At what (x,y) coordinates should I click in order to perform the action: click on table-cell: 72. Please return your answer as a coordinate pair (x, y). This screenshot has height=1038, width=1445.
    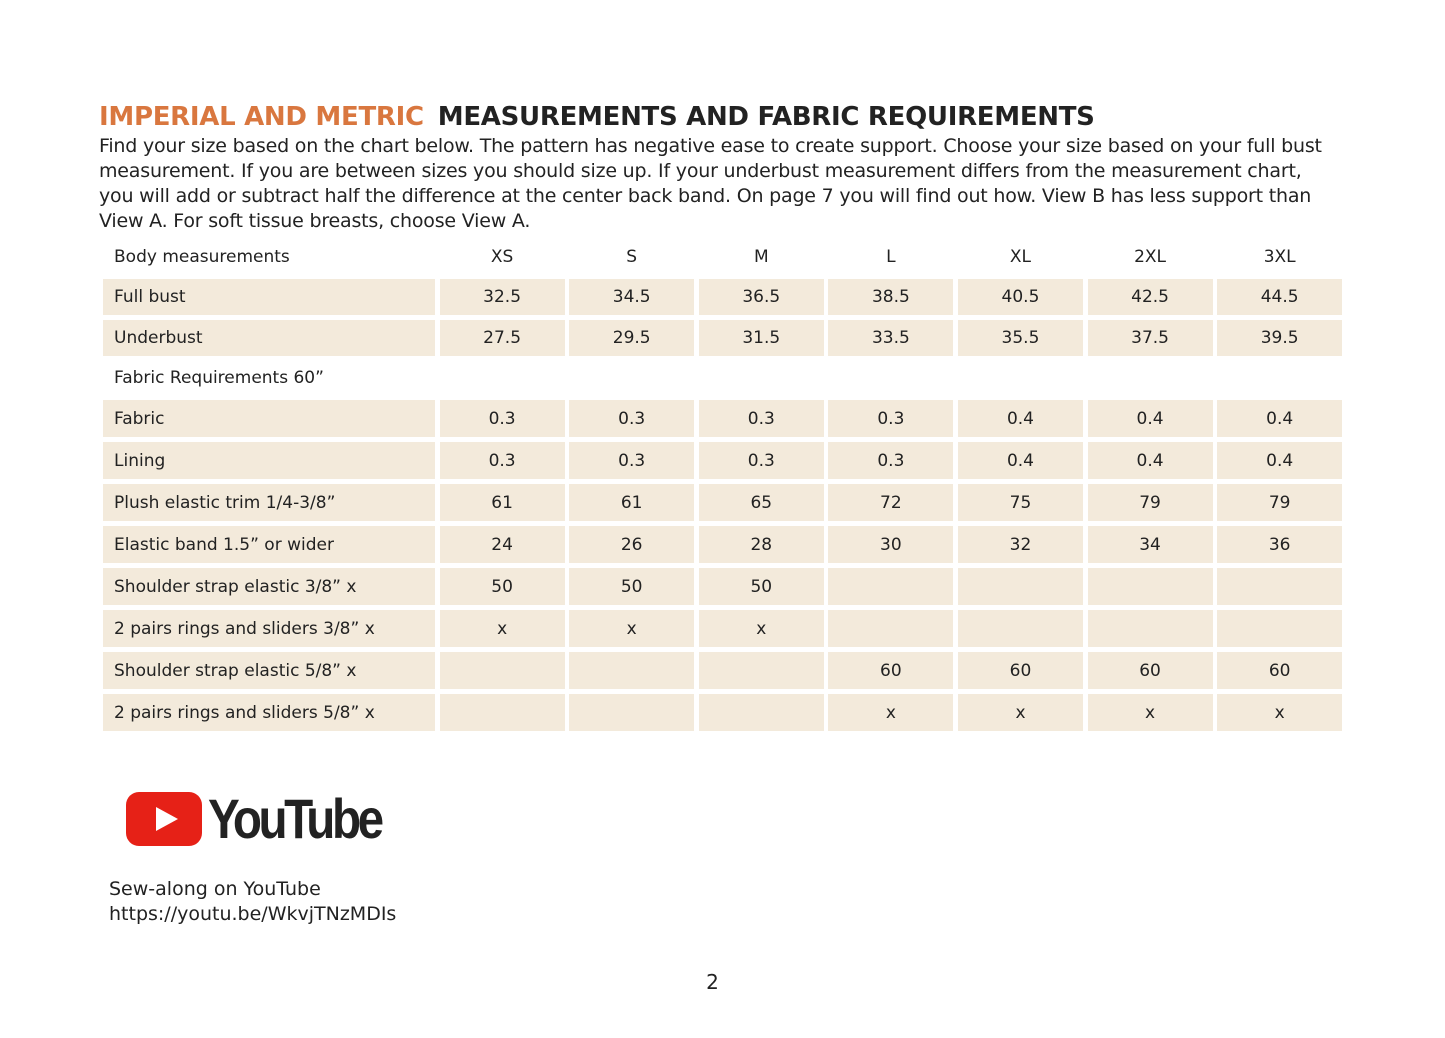
    Looking at the image, I should click on (891, 502).